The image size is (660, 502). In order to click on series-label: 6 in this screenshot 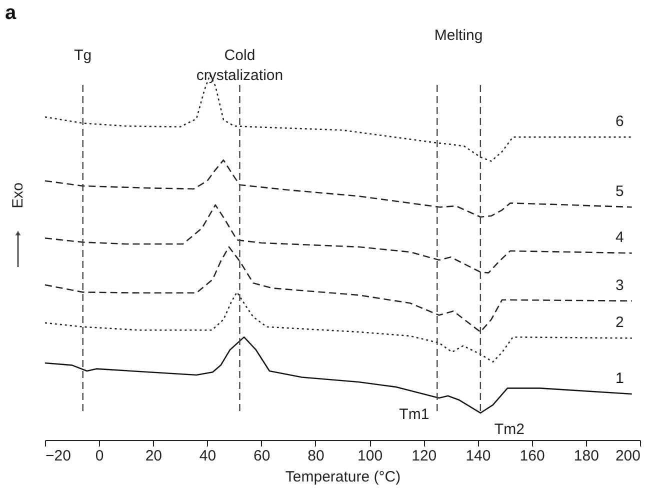, I will do `click(620, 121)`.